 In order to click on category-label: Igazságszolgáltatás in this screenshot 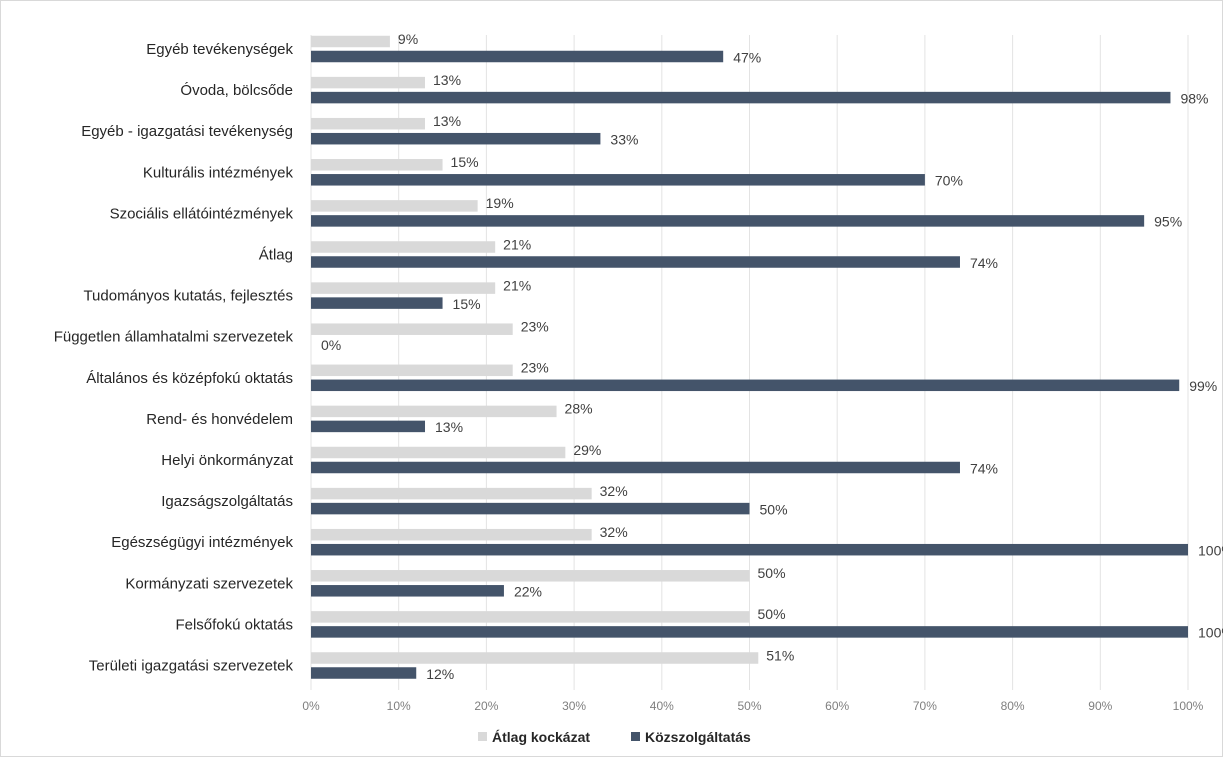, I will do `click(227, 501)`.